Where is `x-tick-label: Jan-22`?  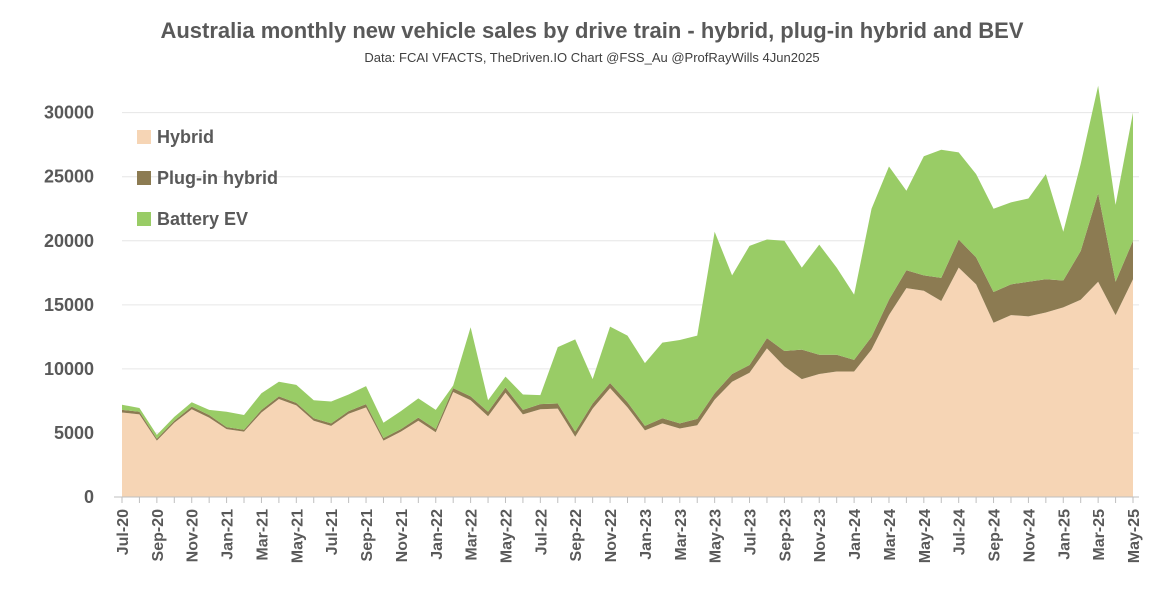 x-tick-label: Jan-22 is located at coordinates (437, 534).